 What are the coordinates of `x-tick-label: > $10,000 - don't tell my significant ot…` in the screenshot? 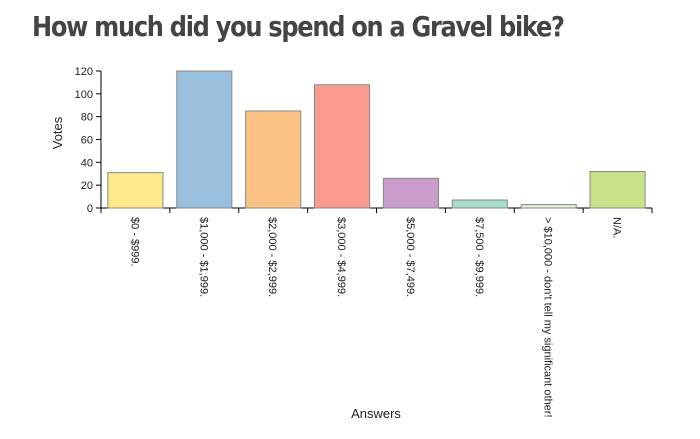 It's located at (548, 317).